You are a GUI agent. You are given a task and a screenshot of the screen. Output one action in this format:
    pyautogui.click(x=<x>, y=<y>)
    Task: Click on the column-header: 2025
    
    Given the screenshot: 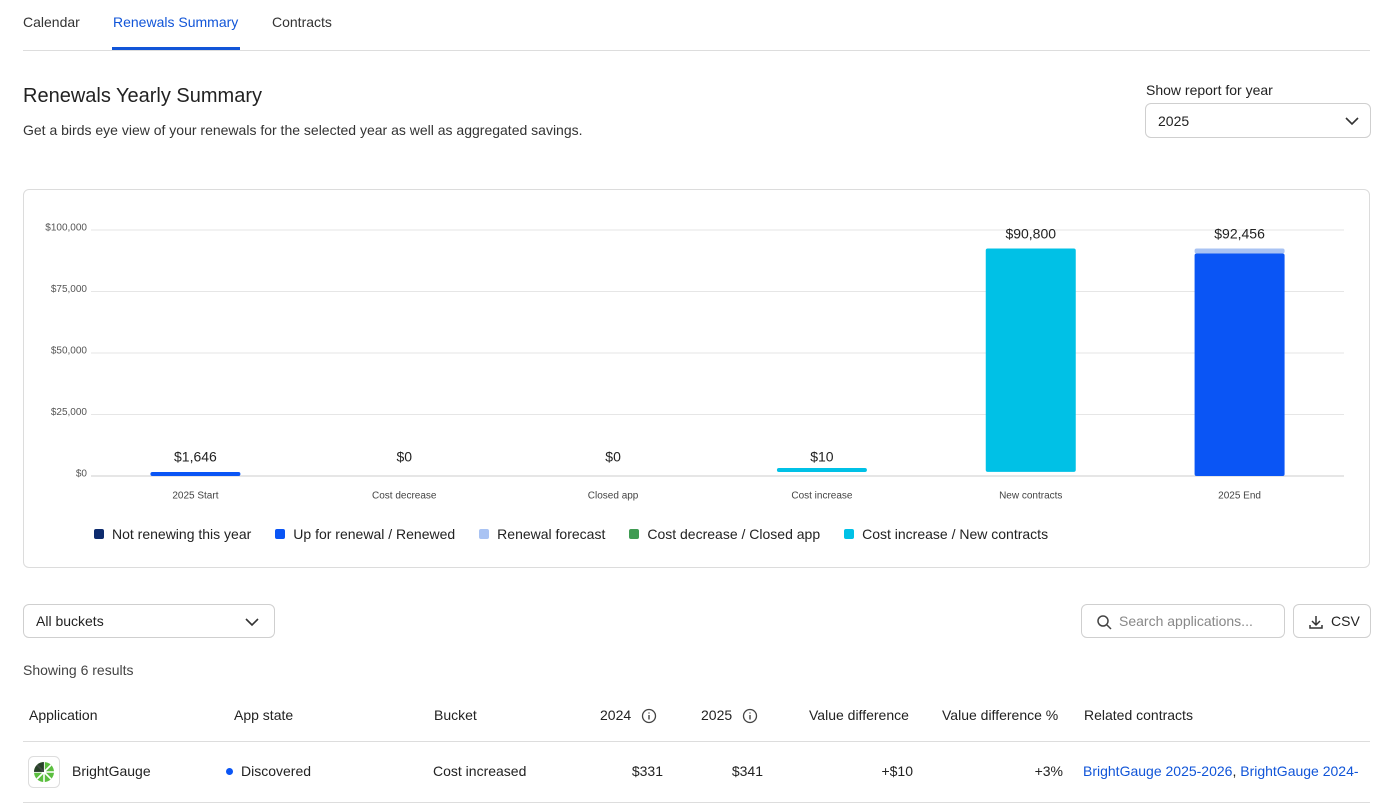 What is the action you would take?
    pyautogui.click(x=717, y=715)
    